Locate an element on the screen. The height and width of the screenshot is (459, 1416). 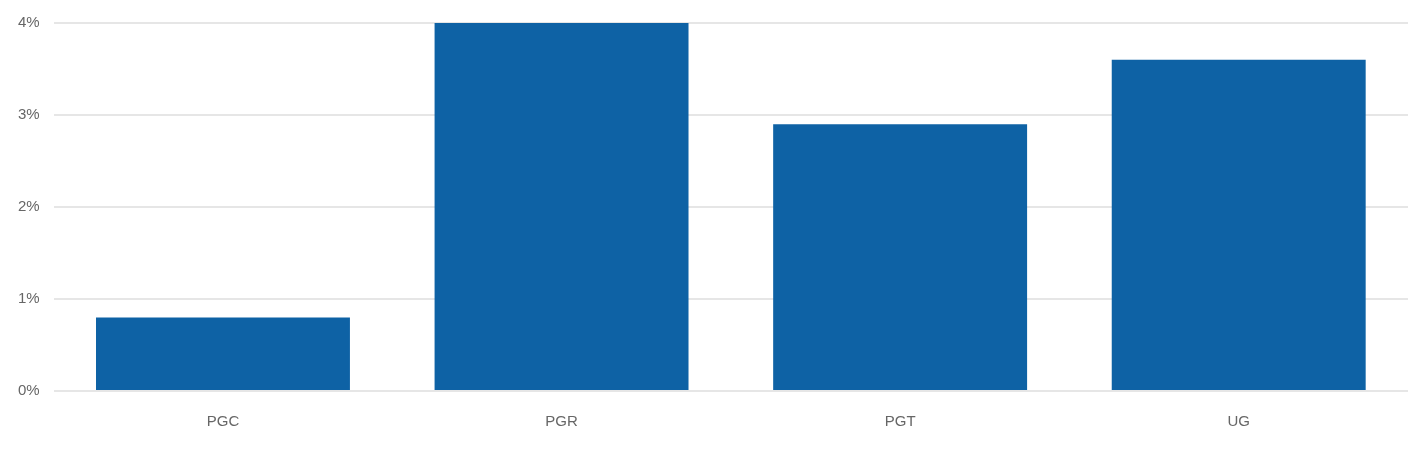
x-tick-label: PGT is located at coordinates (900, 421).